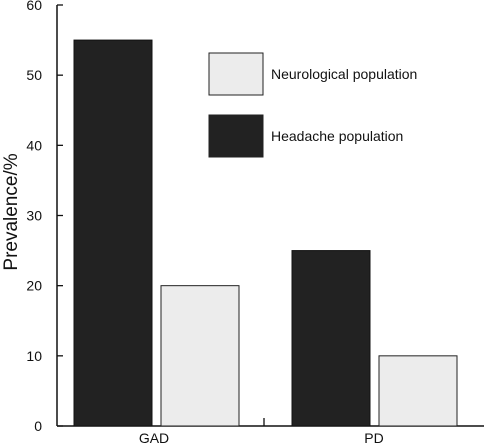  I want to click on y-tick-label: 0, so click(38, 426).